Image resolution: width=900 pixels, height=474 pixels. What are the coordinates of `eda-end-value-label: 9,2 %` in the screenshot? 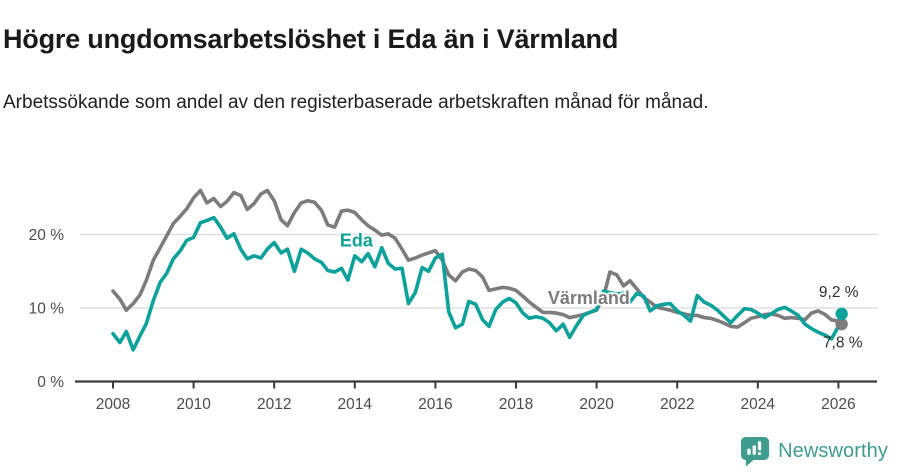 It's located at (839, 292).